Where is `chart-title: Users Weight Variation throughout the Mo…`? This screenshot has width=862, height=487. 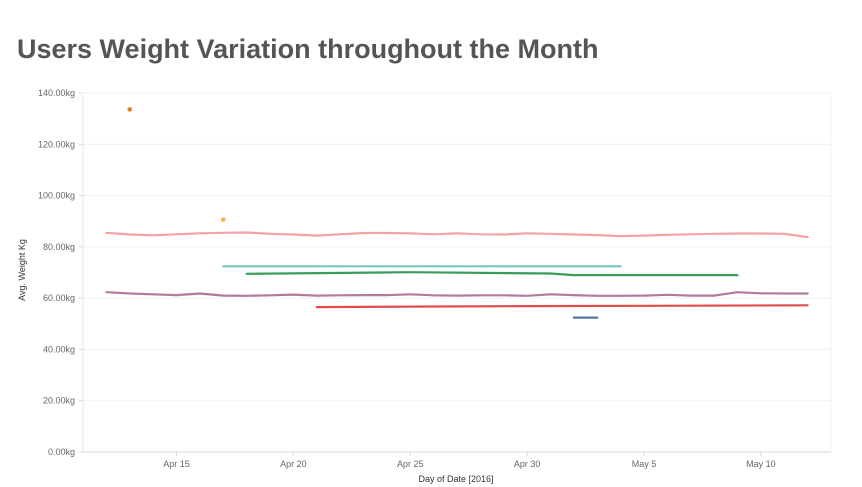
chart-title: Users Weight Variation throughout the Mo… is located at coordinates (308, 49).